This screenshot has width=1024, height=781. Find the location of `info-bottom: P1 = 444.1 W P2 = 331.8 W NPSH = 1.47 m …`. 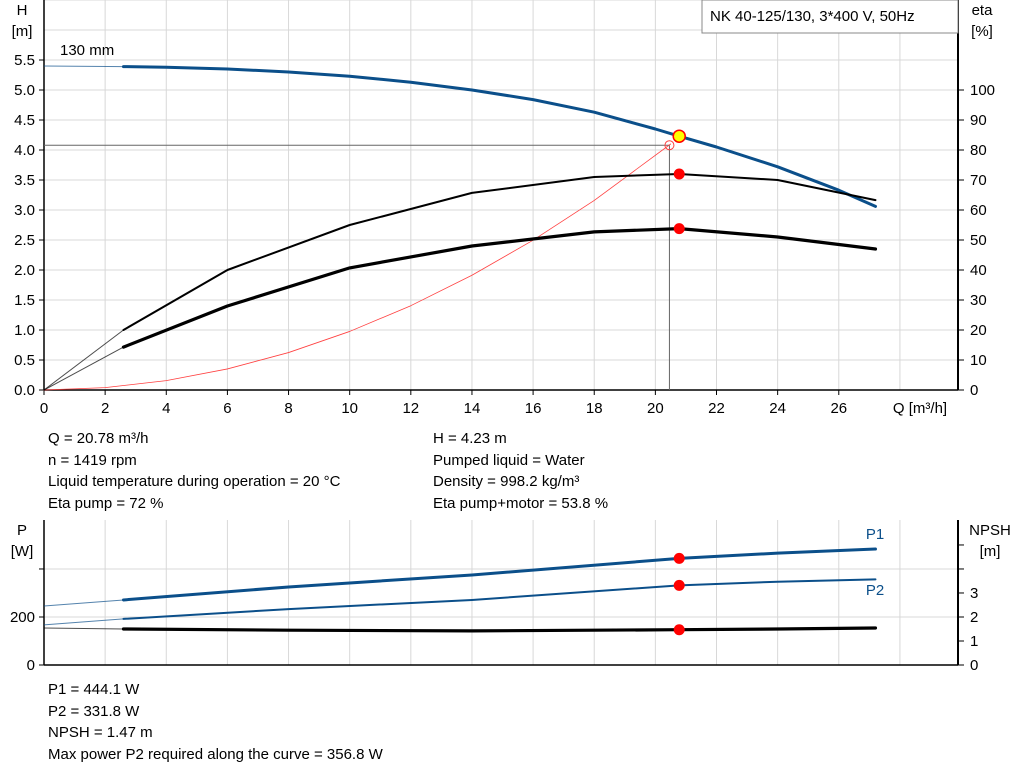

info-bottom: P1 = 444.1 W P2 = 331.8 W NPSH = 1.47 m … is located at coordinates (215, 722).